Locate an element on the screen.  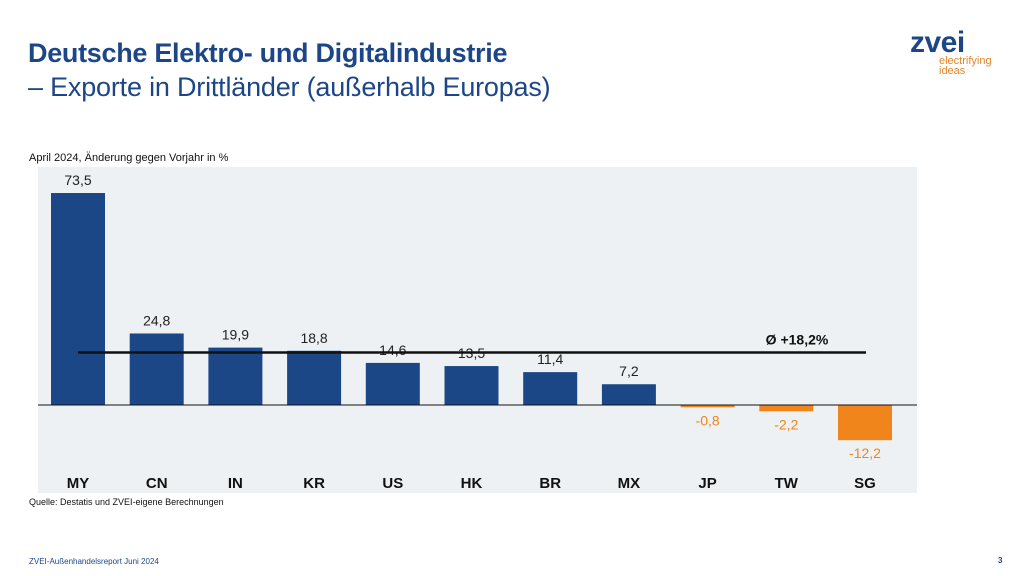
category-label-JP: JP is located at coordinates (707, 483).